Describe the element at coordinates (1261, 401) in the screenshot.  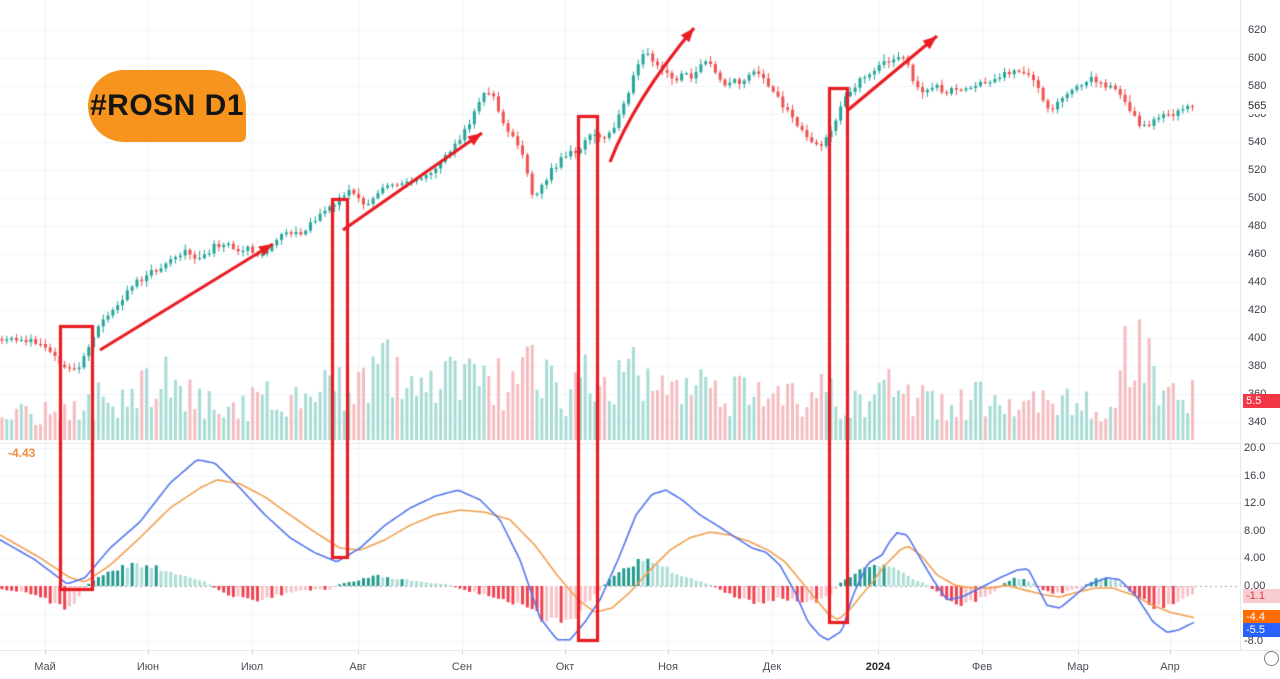
I see `volume-value-badge: 5.5` at that location.